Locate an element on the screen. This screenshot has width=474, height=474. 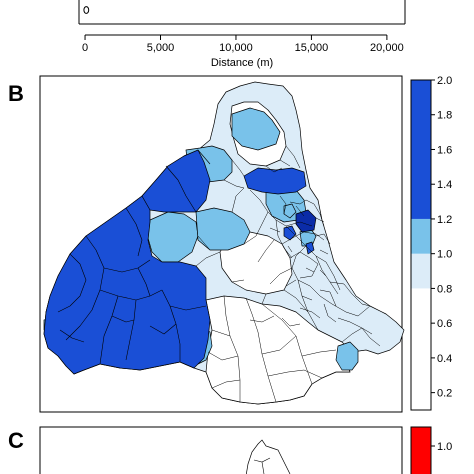
colorbar-tick-label: 1.4 is located at coordinates (444, 185).